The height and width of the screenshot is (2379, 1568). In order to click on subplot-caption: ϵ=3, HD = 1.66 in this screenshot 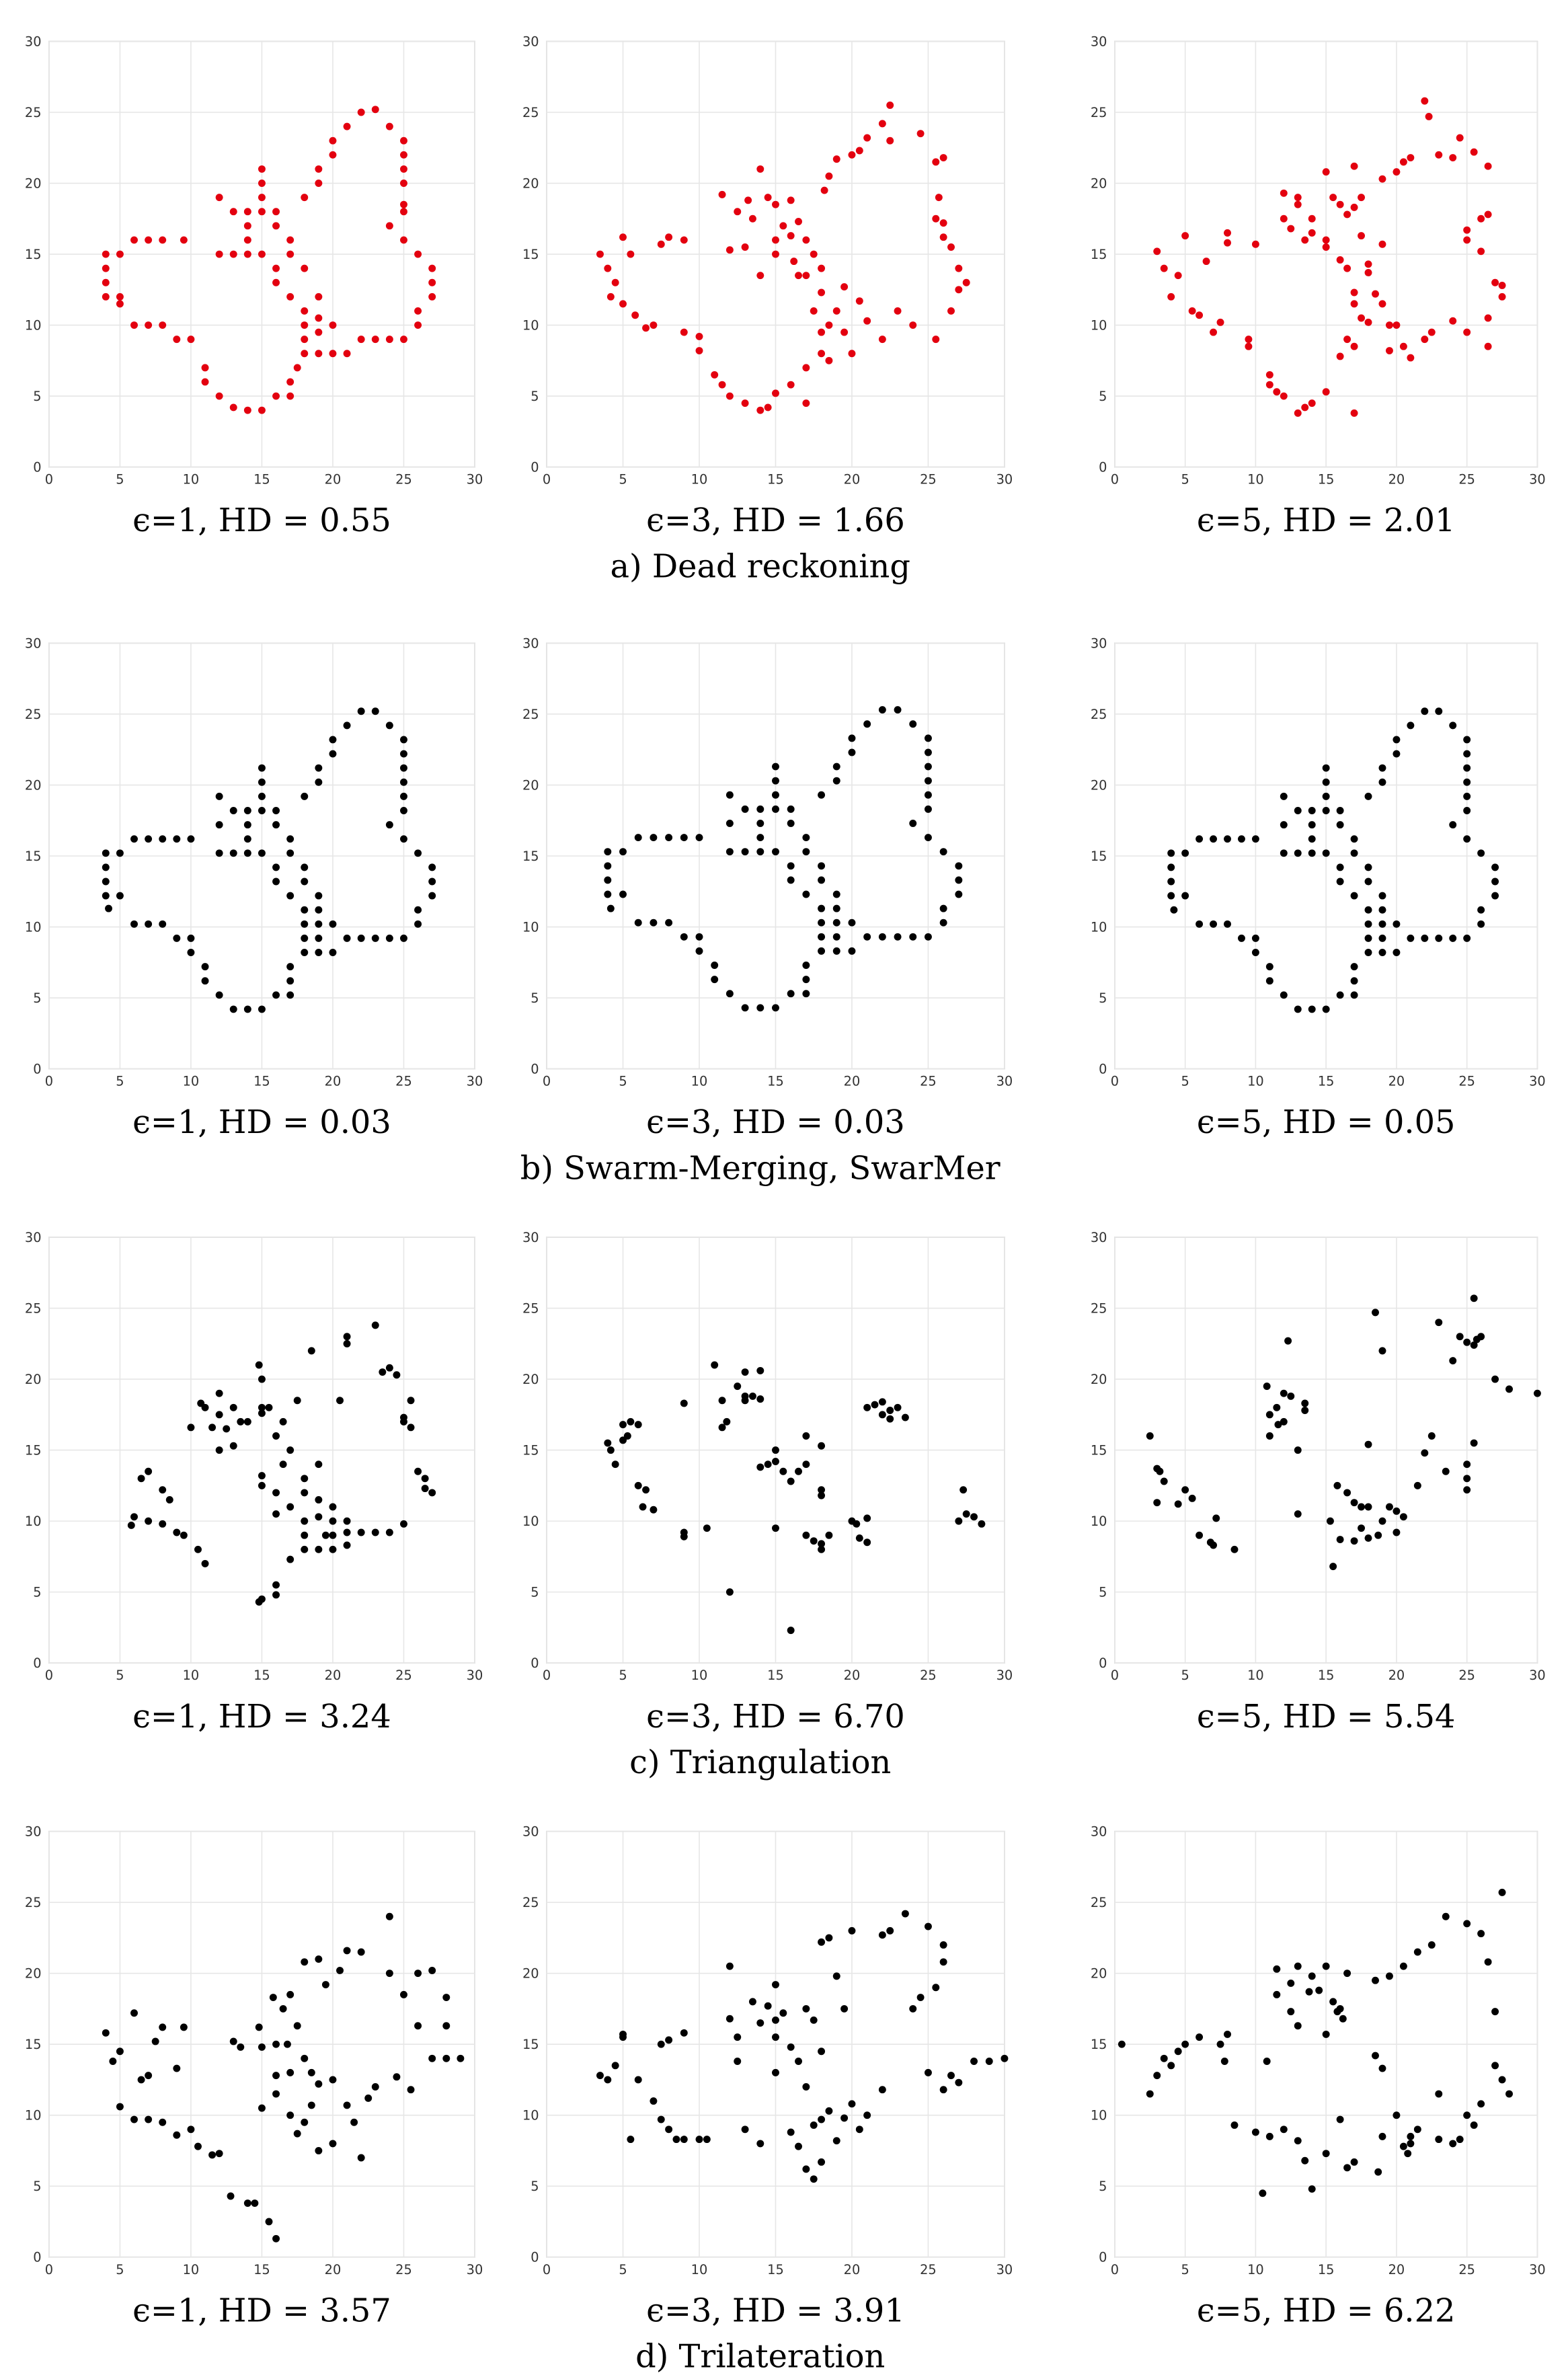, I will do `click(775, 520)`.